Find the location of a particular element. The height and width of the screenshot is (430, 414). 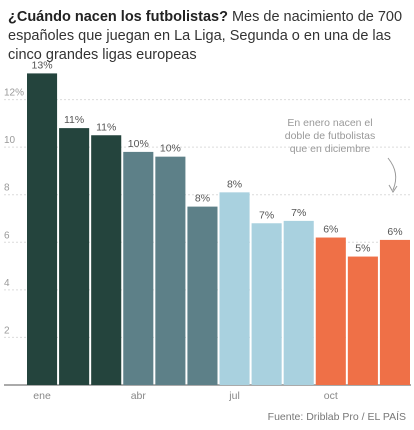

x-tick-label: ene is located at coordinates (42, 396).